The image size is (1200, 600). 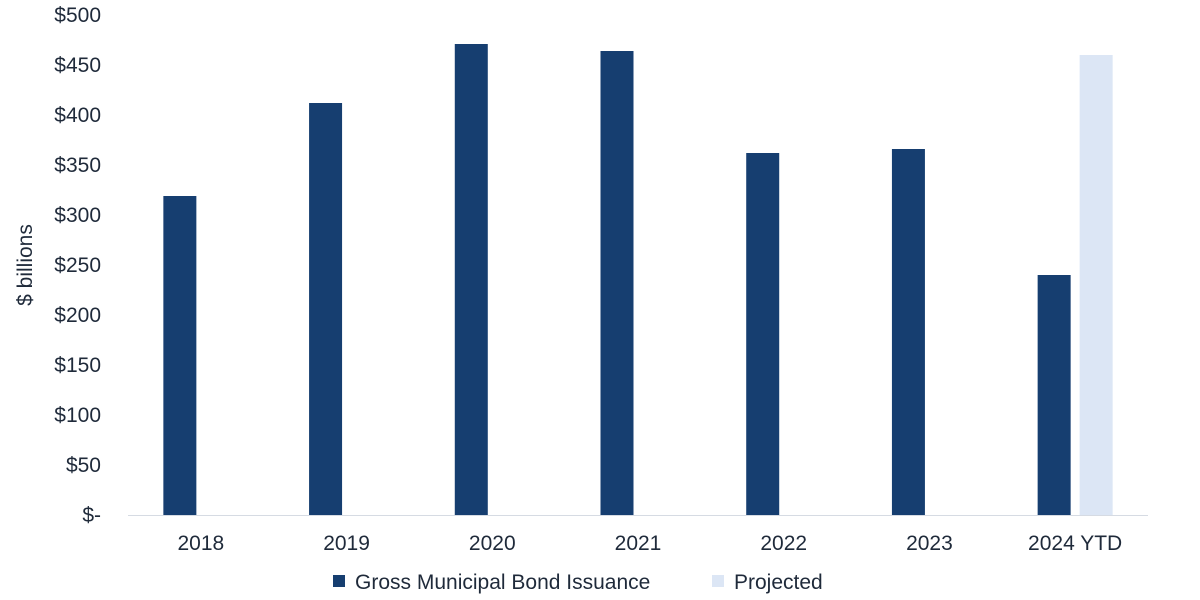 What do you see at coordinates (638, 543) in the screenshot?
I see `x-tick-label: 2021` at bounding box center [638, 543].